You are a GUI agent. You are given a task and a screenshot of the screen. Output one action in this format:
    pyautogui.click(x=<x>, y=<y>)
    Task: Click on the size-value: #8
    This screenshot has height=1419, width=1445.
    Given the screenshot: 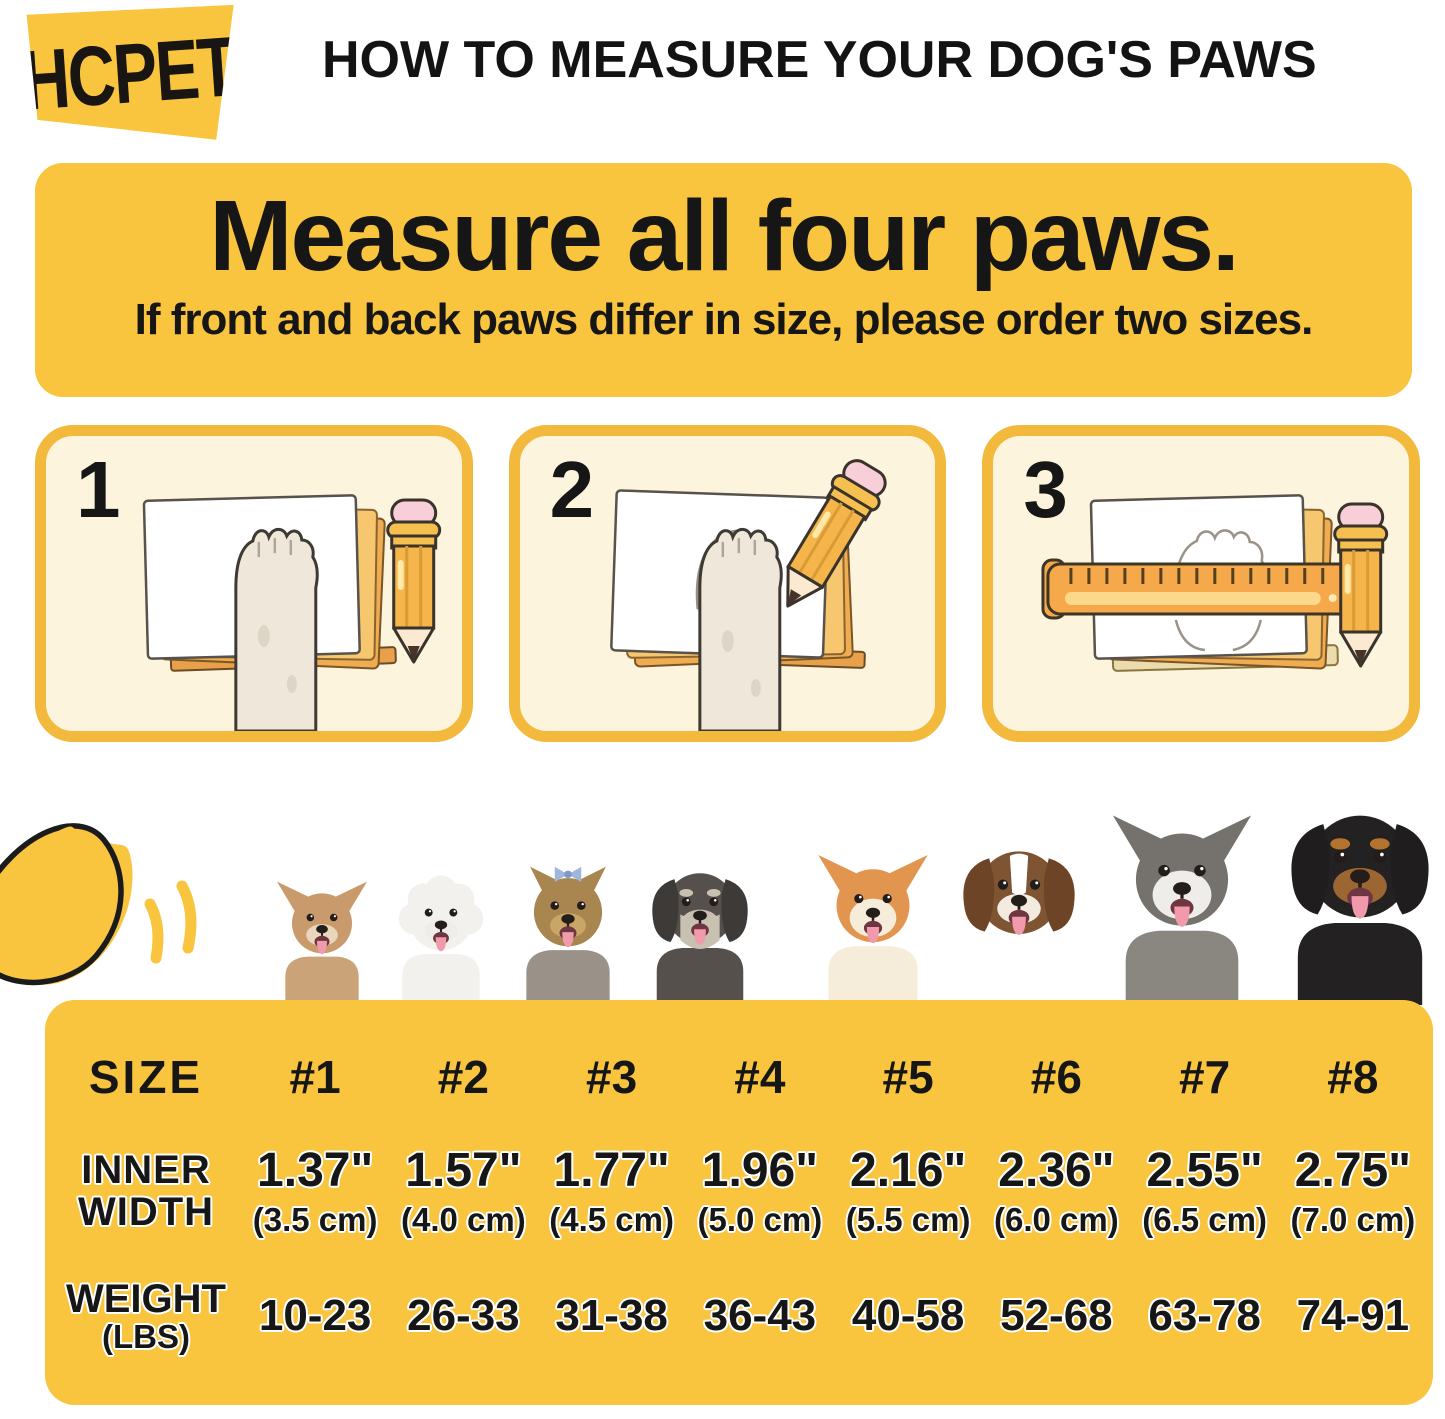 What is the action you would take?
    pyautogui.click(x=1353, y=1077)
    